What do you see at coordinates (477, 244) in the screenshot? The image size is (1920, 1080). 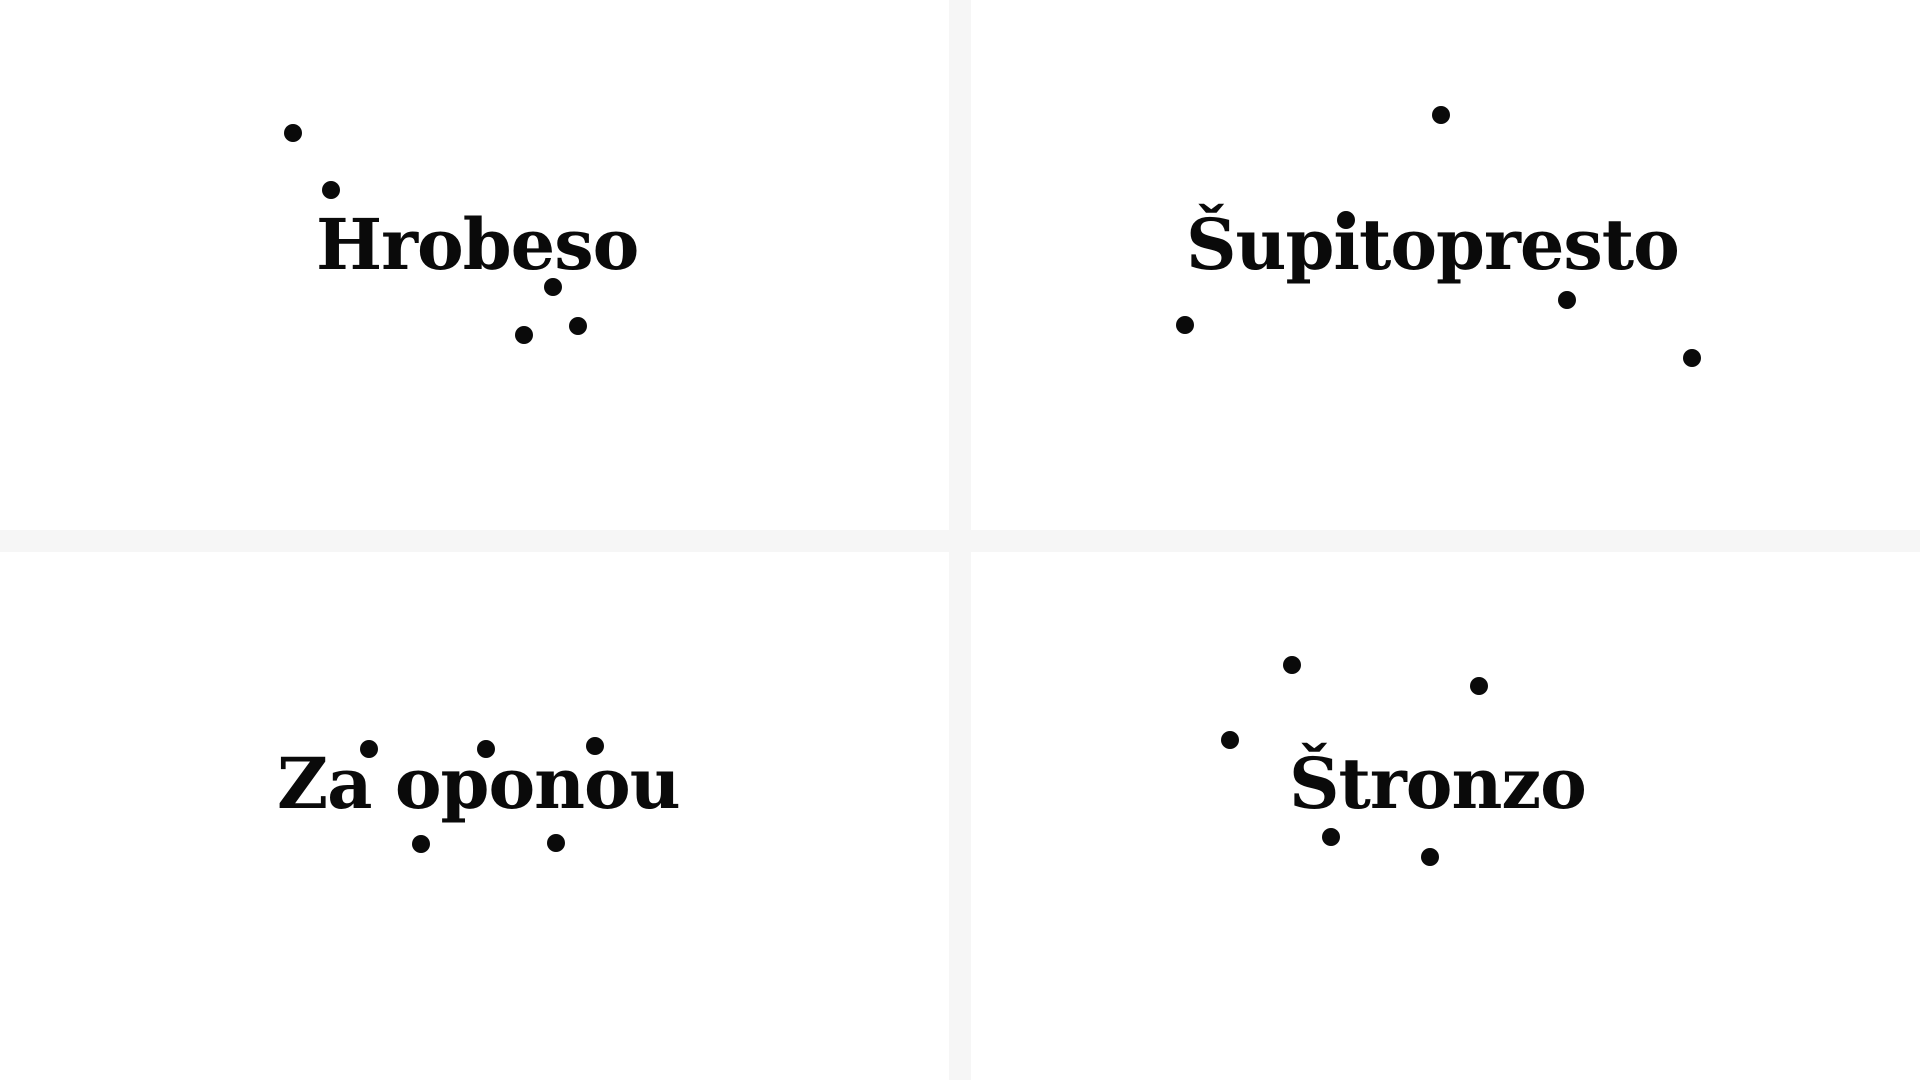 I see `word-label: Hrobeso` at bounding box center [477, 244].